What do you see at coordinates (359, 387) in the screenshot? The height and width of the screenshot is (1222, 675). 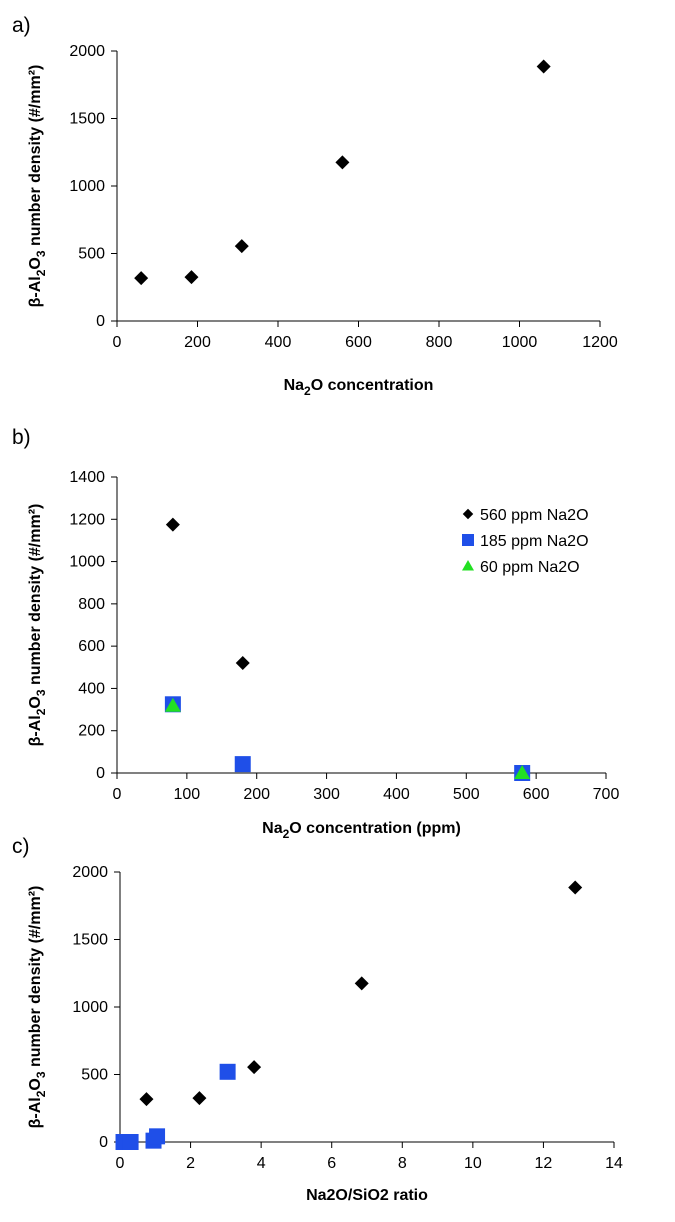 I see `x-axis-title-a: Na2O concentration` at bounding box center [359, 387].